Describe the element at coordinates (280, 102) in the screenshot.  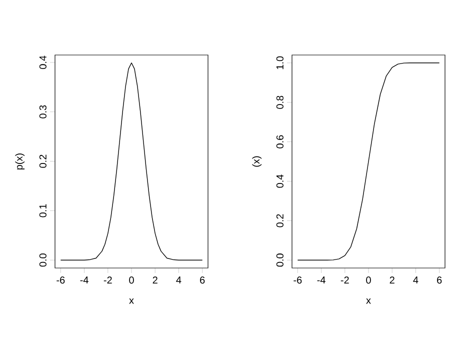
I see `y-tick-label: 0.8` at that location.